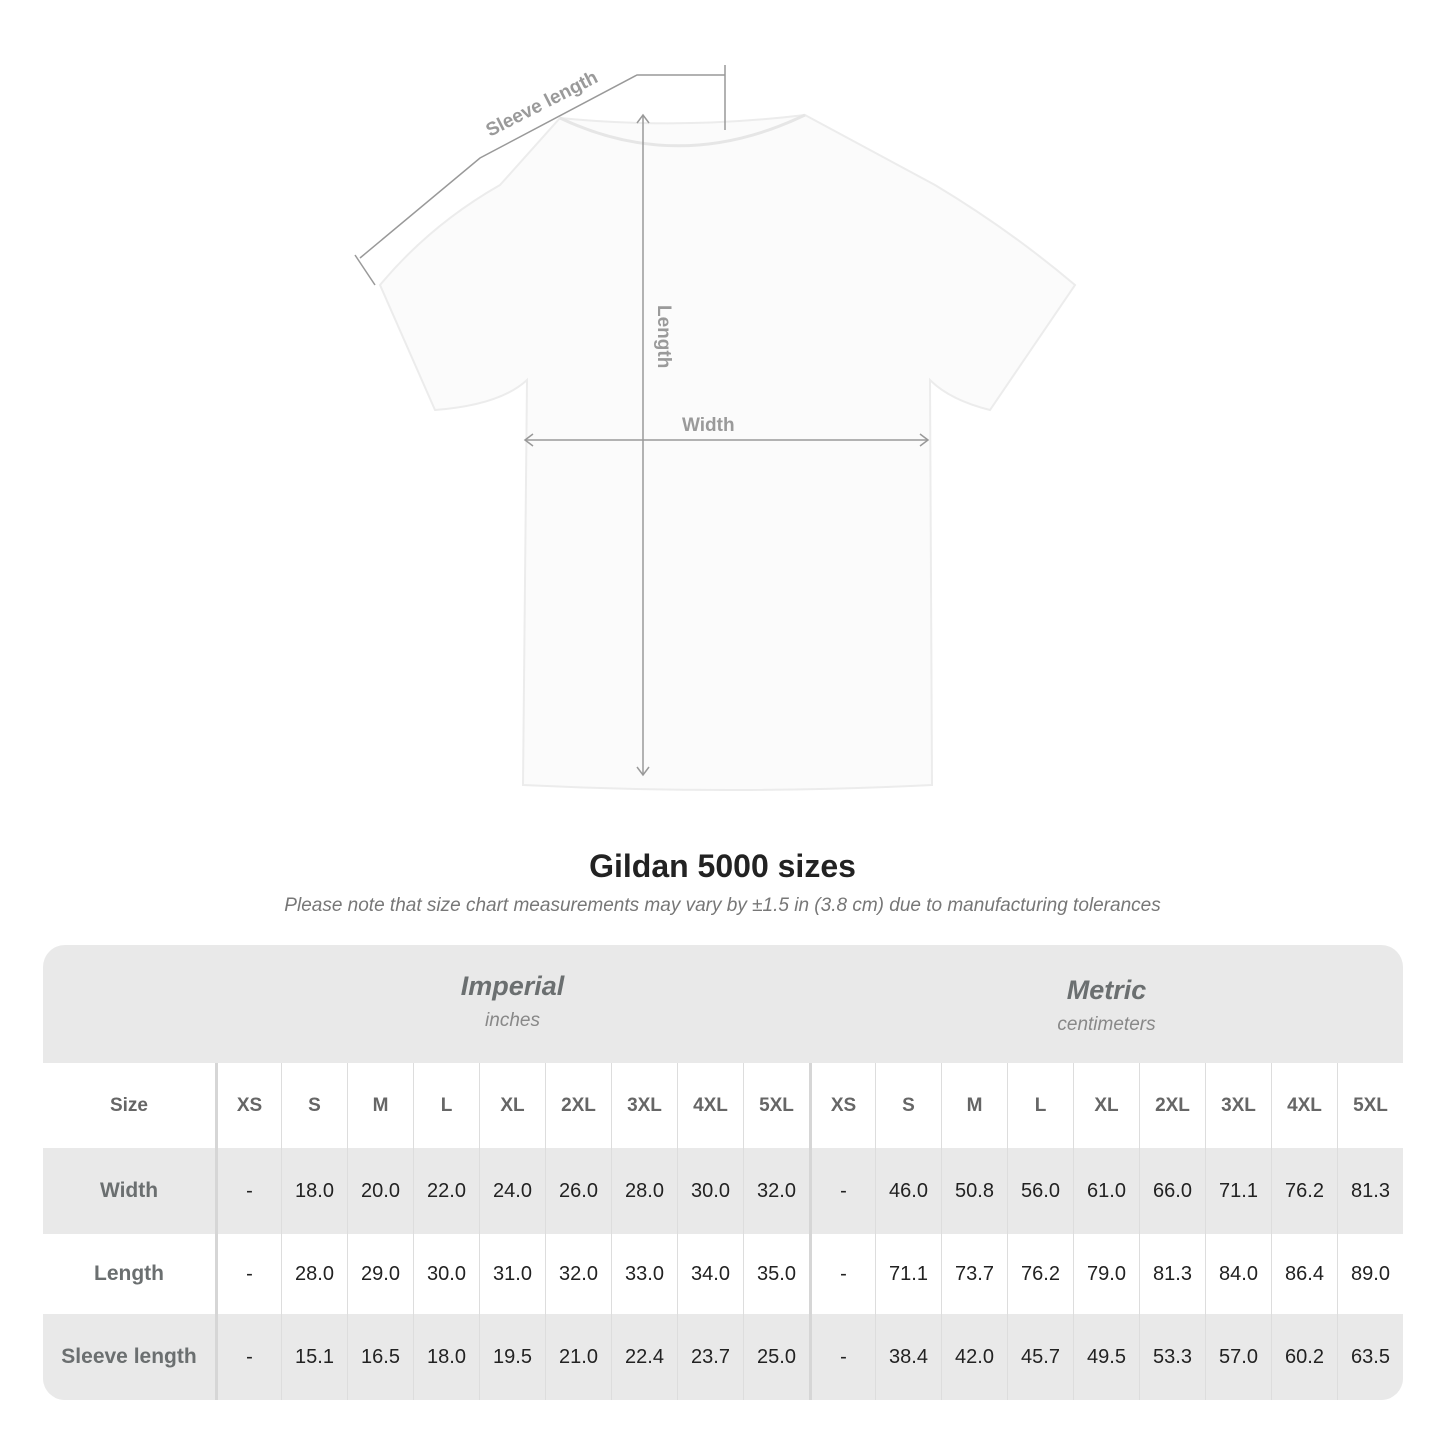  Describe the element at coordinates (446, 1105) in the screenshot. I see `size-header-imperial: L` at that location.